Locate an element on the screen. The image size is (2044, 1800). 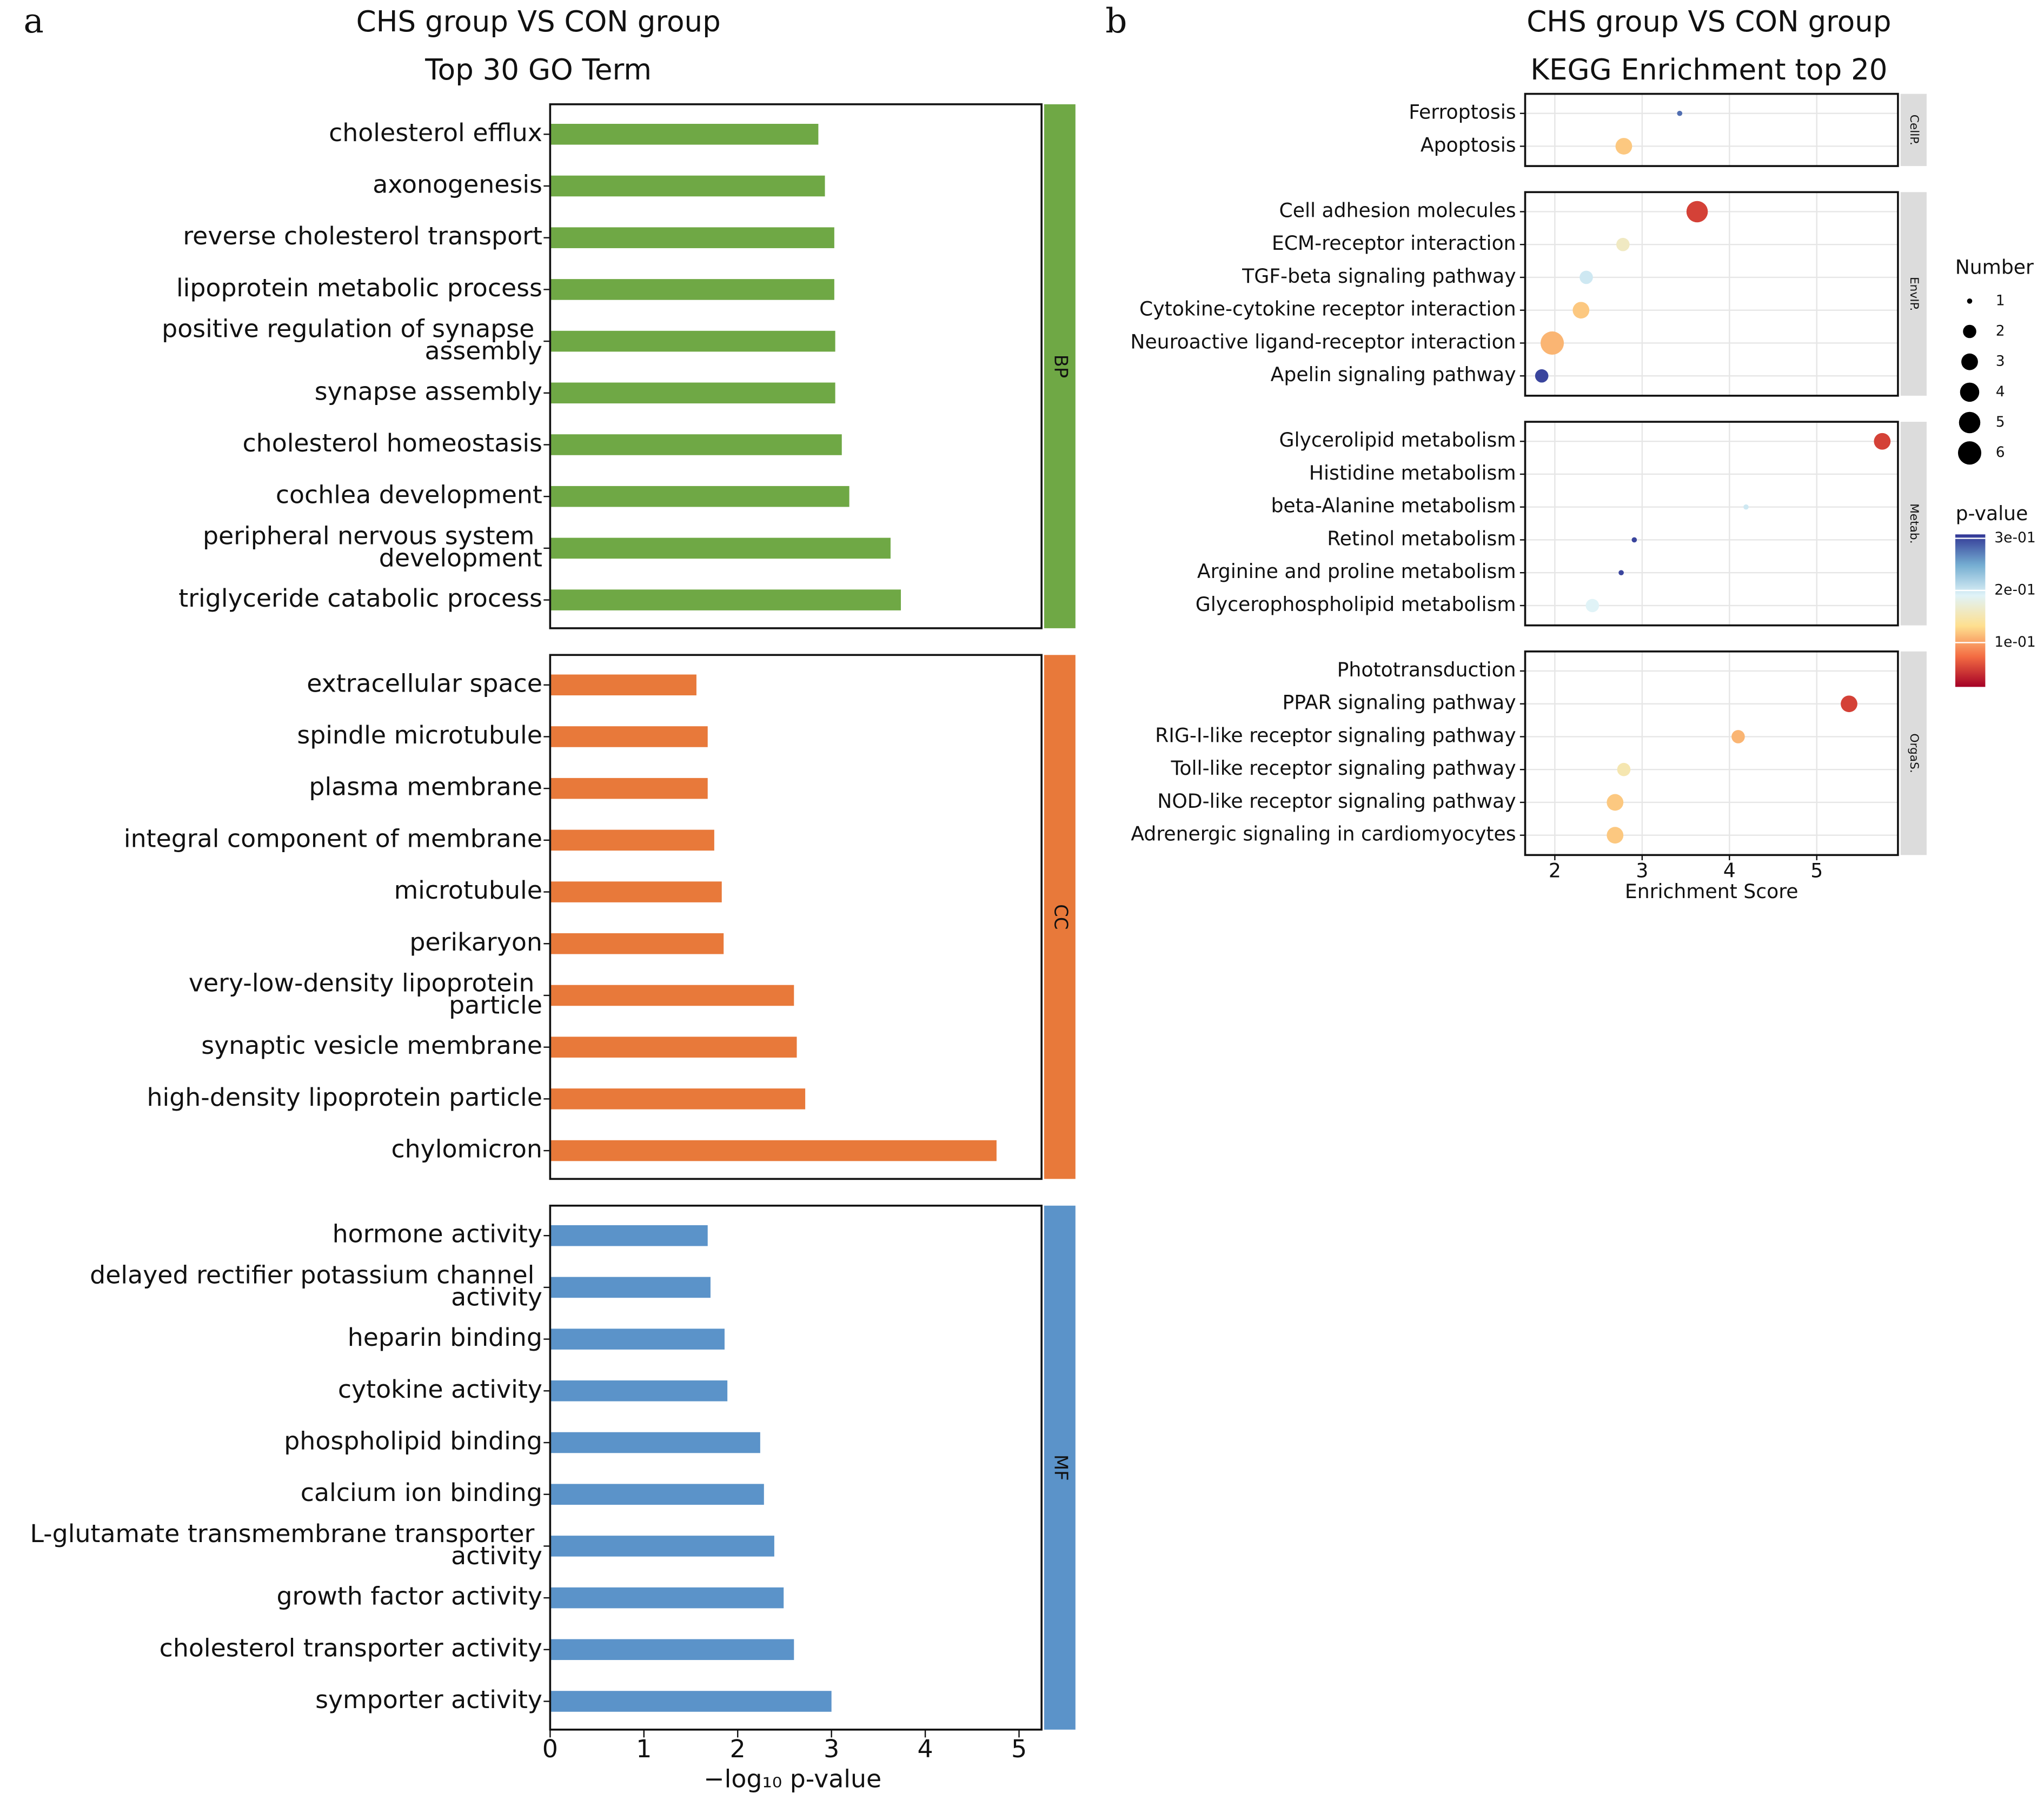
y-tick-label: high-density lipoprotein particle is located at coordinates (345, 1097).